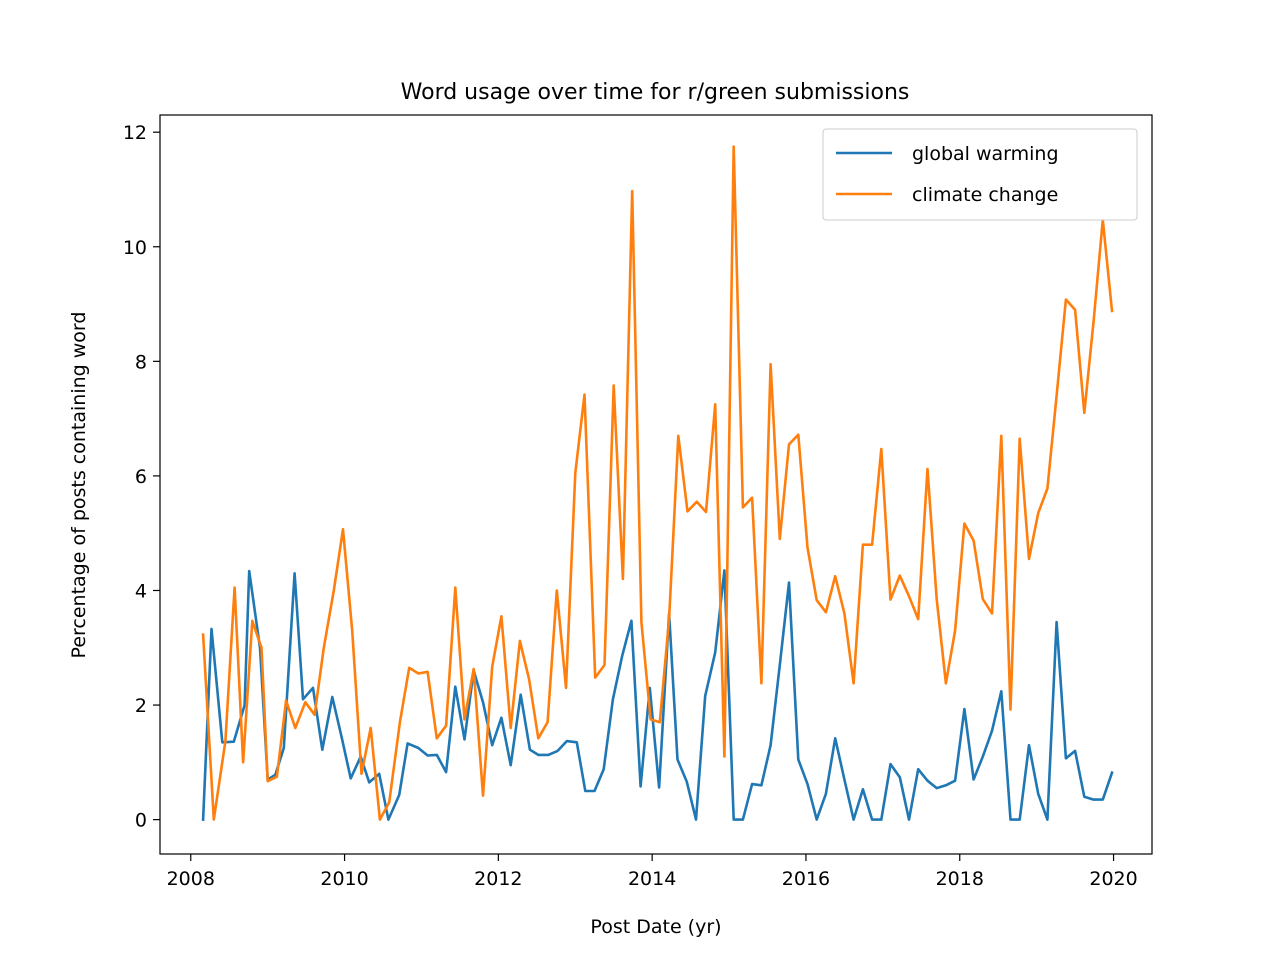  I want to click on x-tick-label: 2010, so click(344, 879).